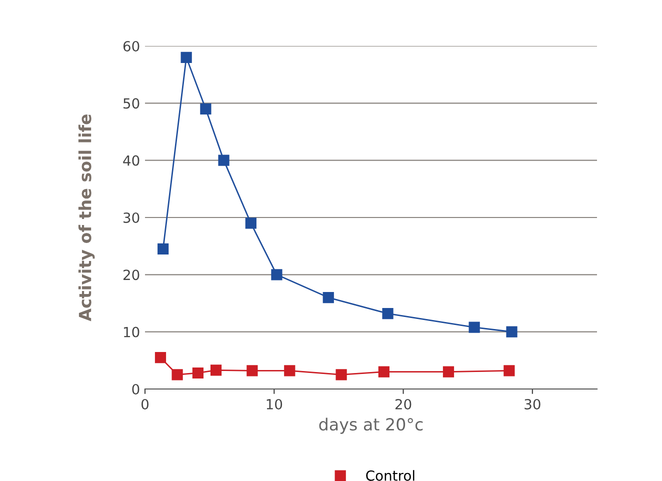 Image resolution: width=662 pixels, height=481 pixels. Describe the element at coordinates (132, 332) in the screenshot. I see `y-tick-label: 10` at that location.